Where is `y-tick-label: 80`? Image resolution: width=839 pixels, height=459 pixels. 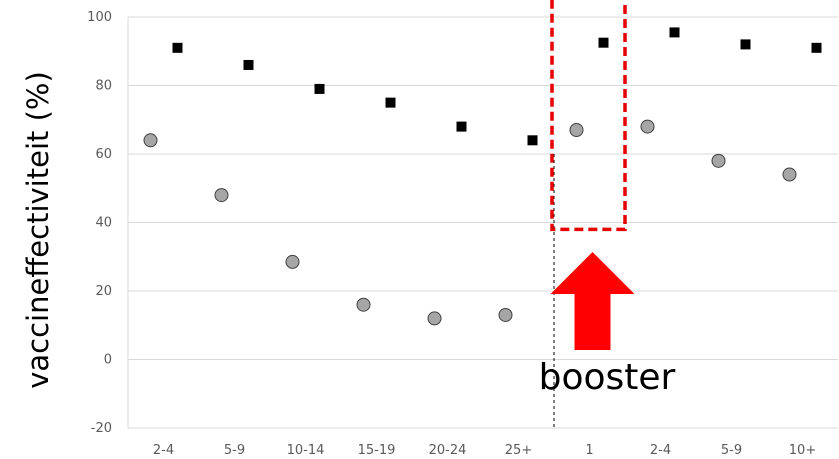
y-tick-label: 80 is located at coordinates (103, 86).